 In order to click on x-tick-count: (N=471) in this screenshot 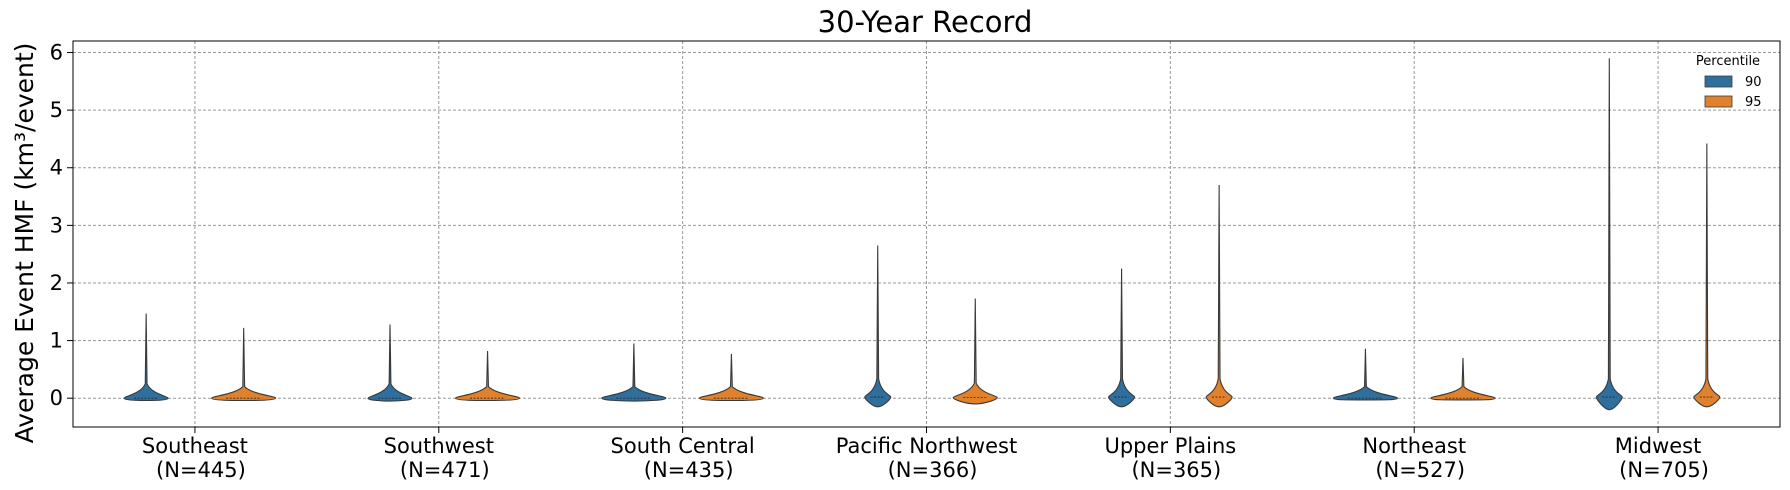, I will do `click(445, 470)`.